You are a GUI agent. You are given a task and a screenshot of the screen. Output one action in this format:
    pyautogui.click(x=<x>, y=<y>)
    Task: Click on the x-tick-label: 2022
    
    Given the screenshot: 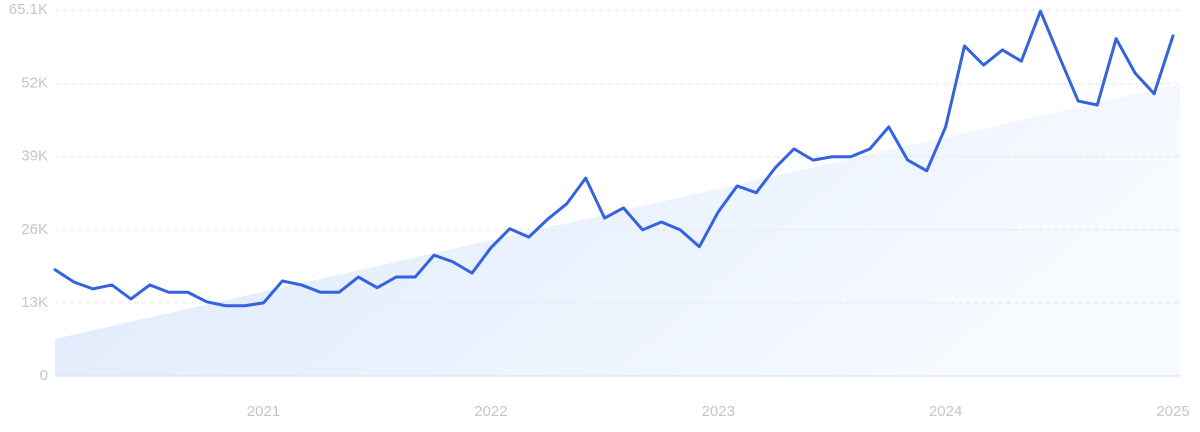 What is the action you would take?
    pyautogui.click(x=490, y=411)
    